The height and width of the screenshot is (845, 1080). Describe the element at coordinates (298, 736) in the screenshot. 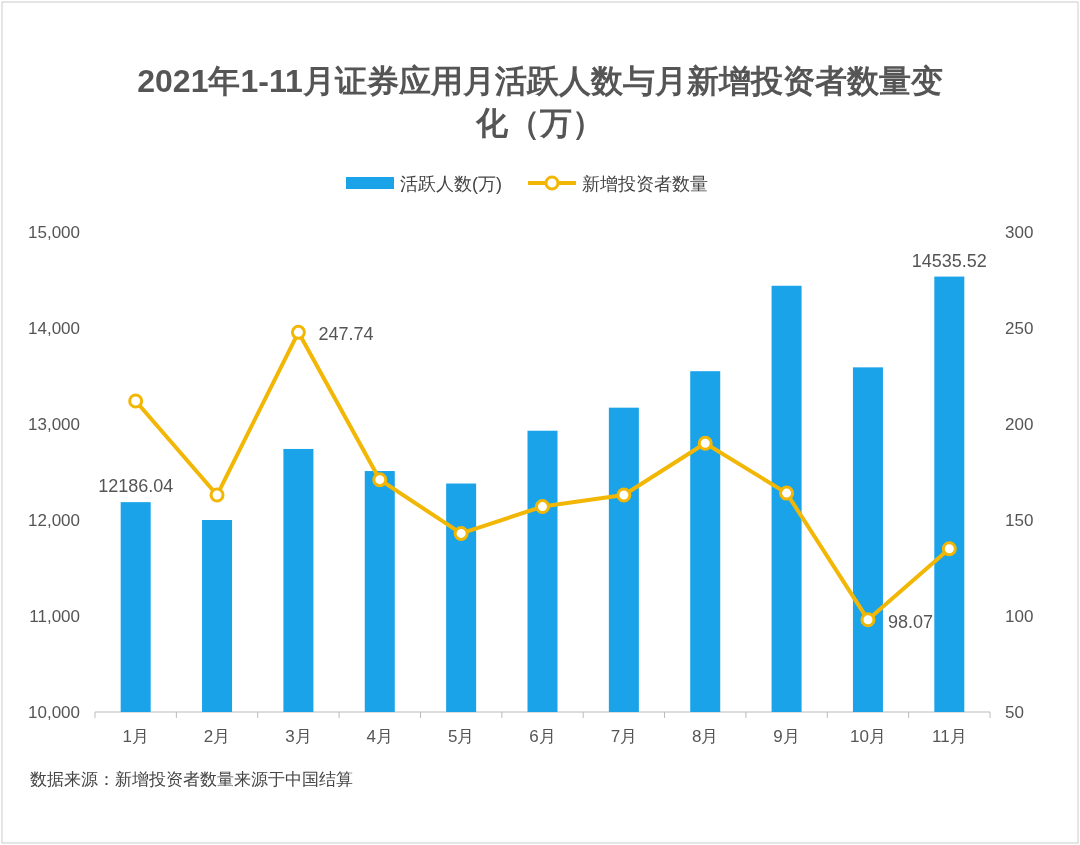

I see `x-tick-label: 3月` at that location.